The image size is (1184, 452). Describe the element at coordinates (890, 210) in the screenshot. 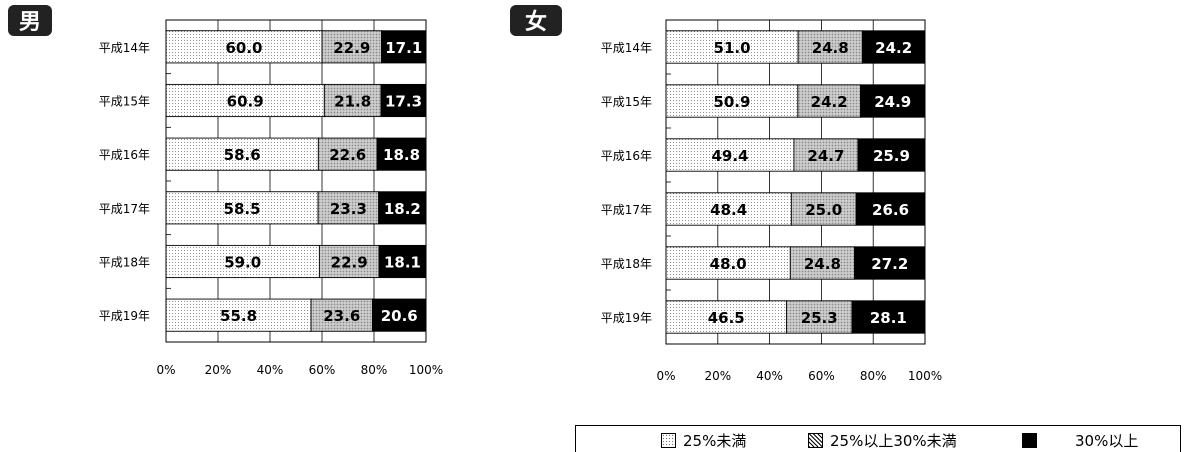

I see `data-label: 26.6` at that location.